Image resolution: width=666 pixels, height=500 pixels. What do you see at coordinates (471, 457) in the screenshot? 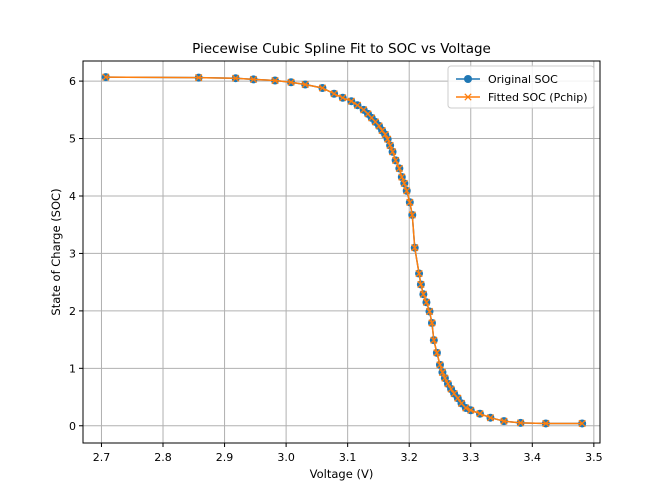
I see `x-tick-label: 3.3` at bounding box center [471, 457].